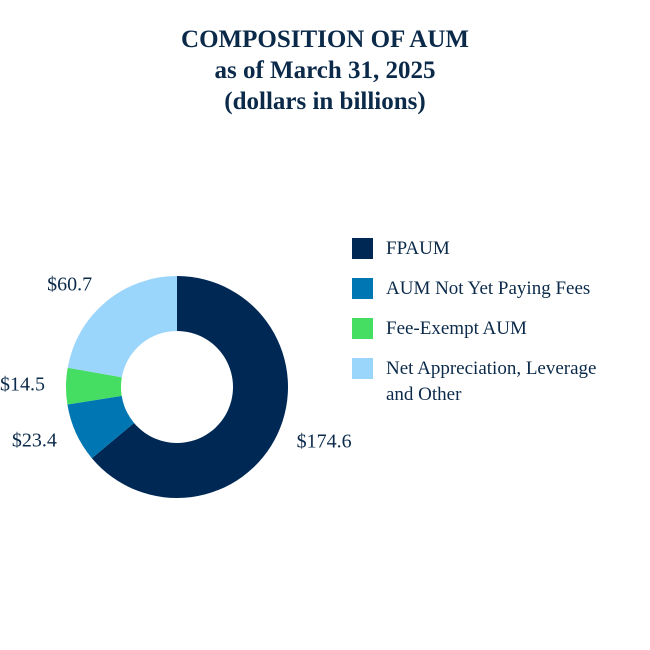 The width and height of the screenshot is (650, 650). Describe the element at coordinates (324, 441) in the screenshot. I see `data-label: $174.6` at that location.